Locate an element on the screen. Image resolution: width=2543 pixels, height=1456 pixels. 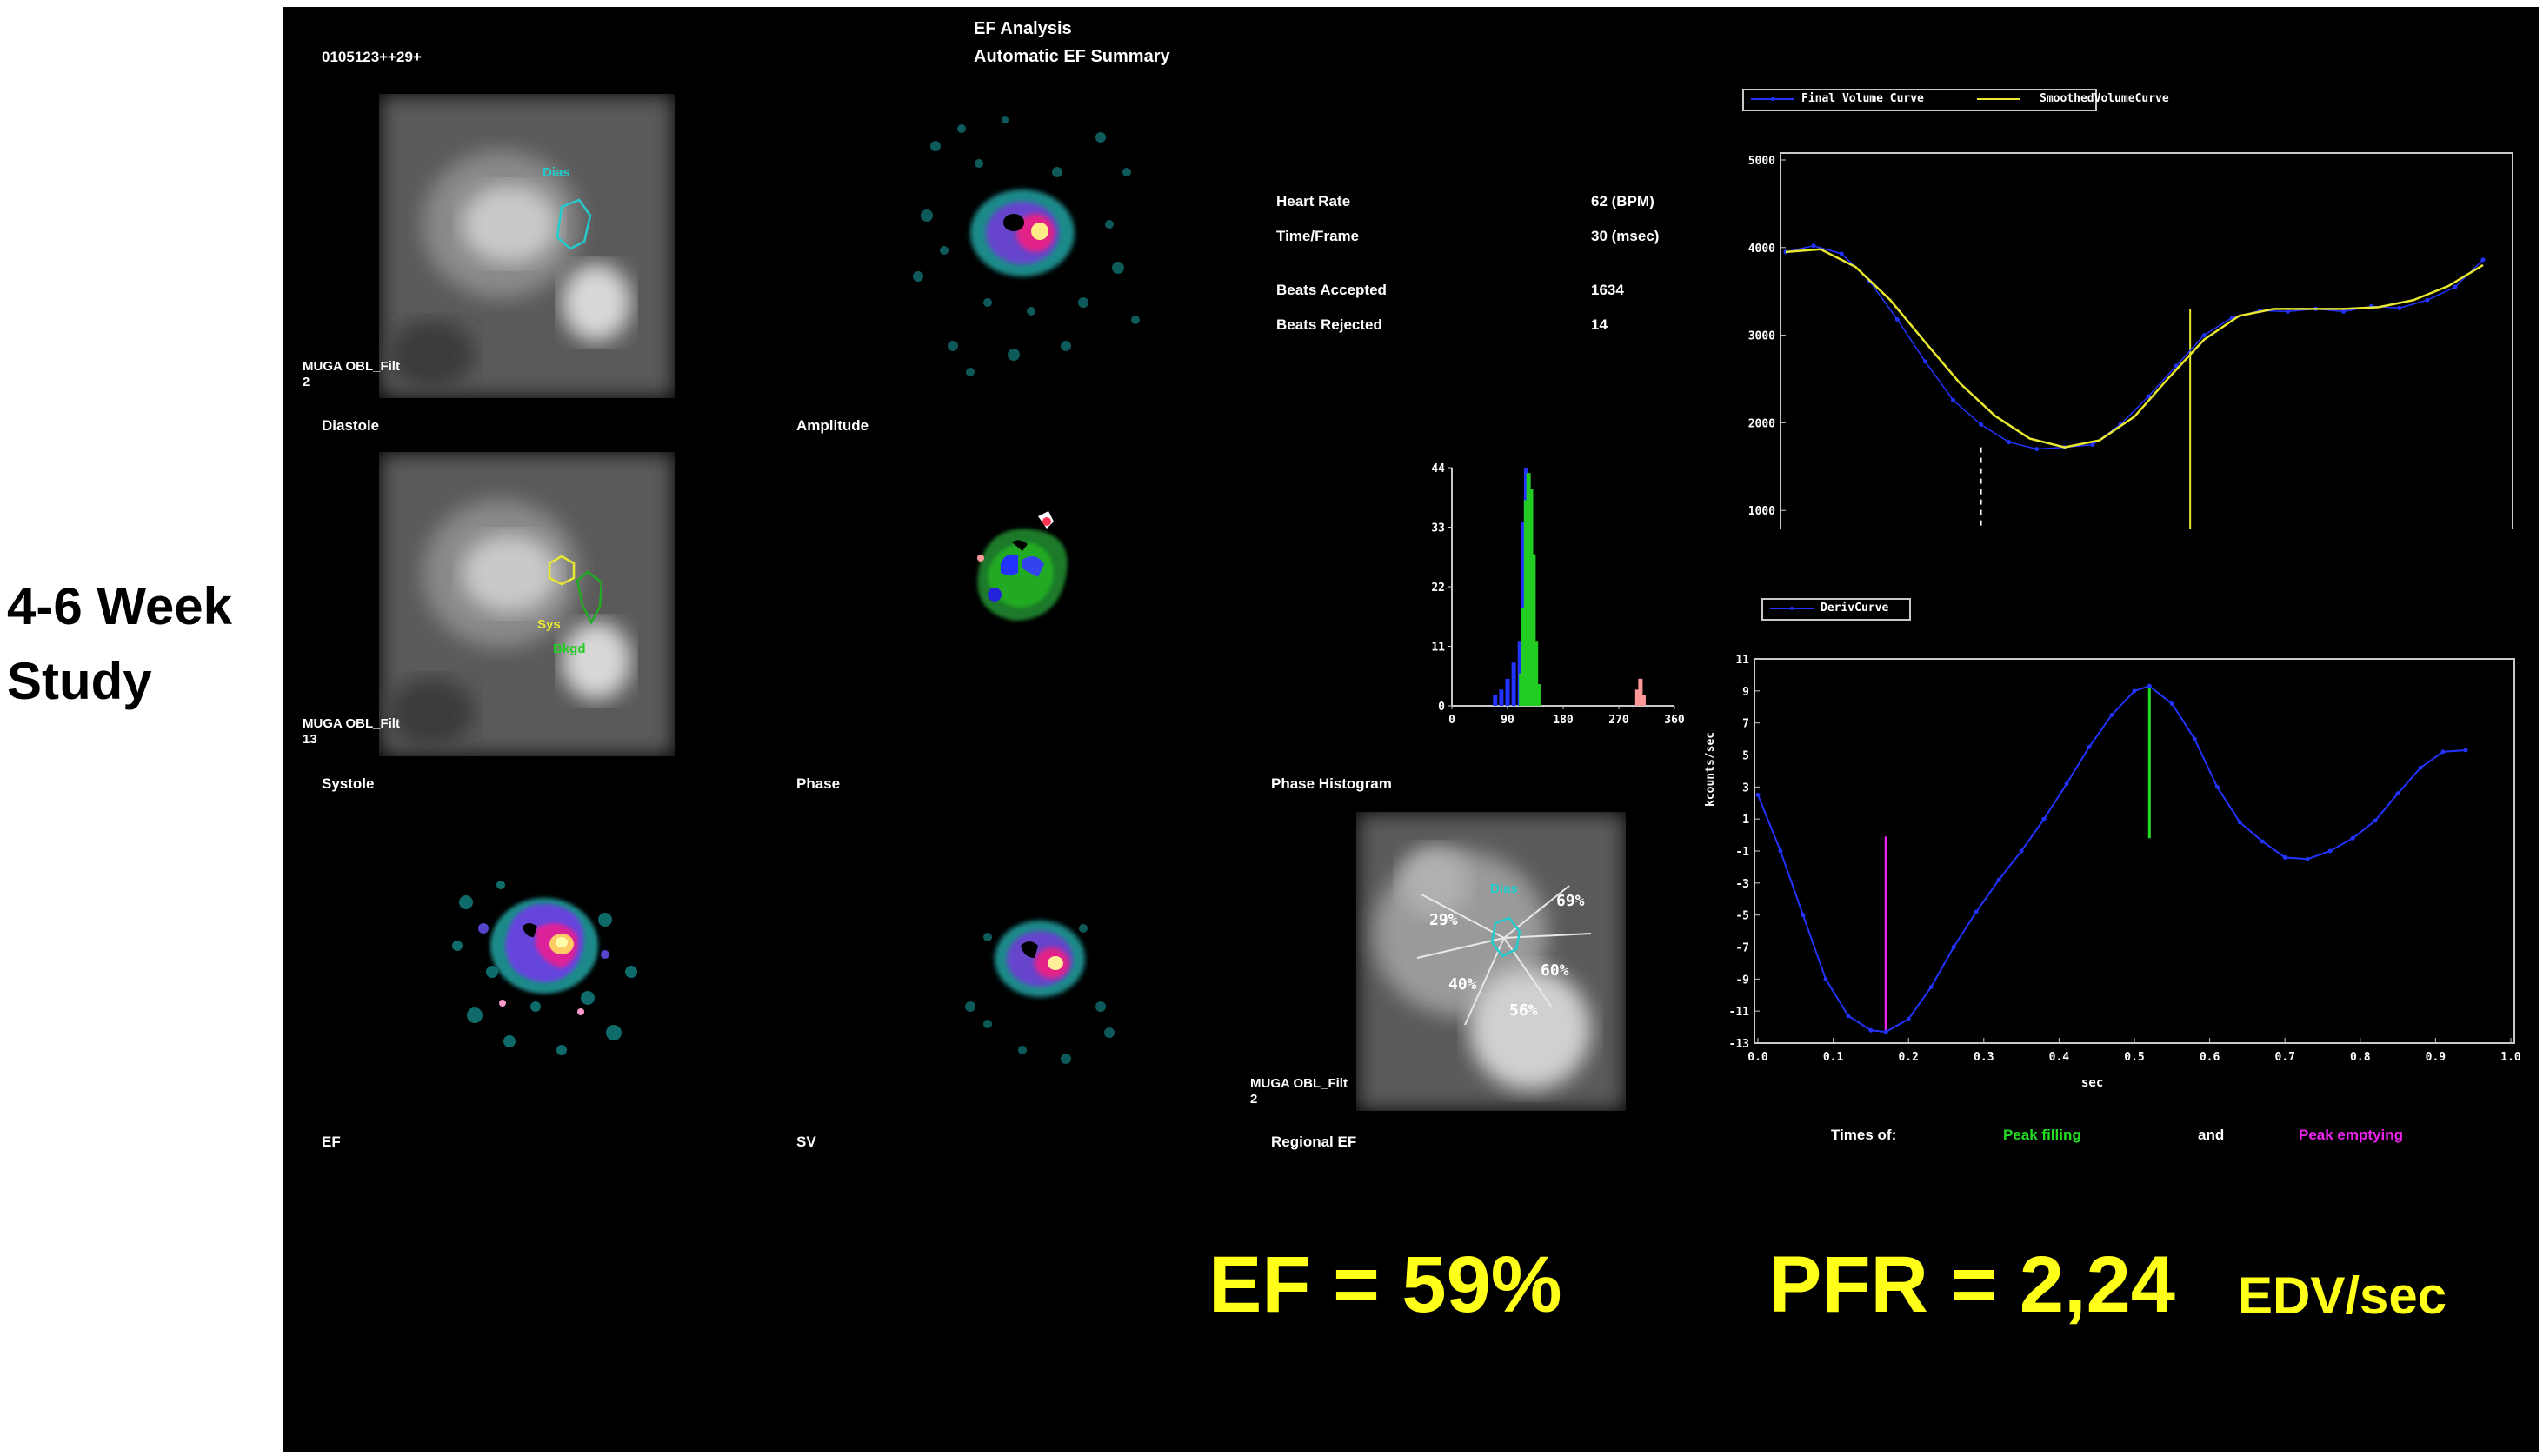
deriv-x-tick-label: 0.7 is located at coordinates (2284, 1057).